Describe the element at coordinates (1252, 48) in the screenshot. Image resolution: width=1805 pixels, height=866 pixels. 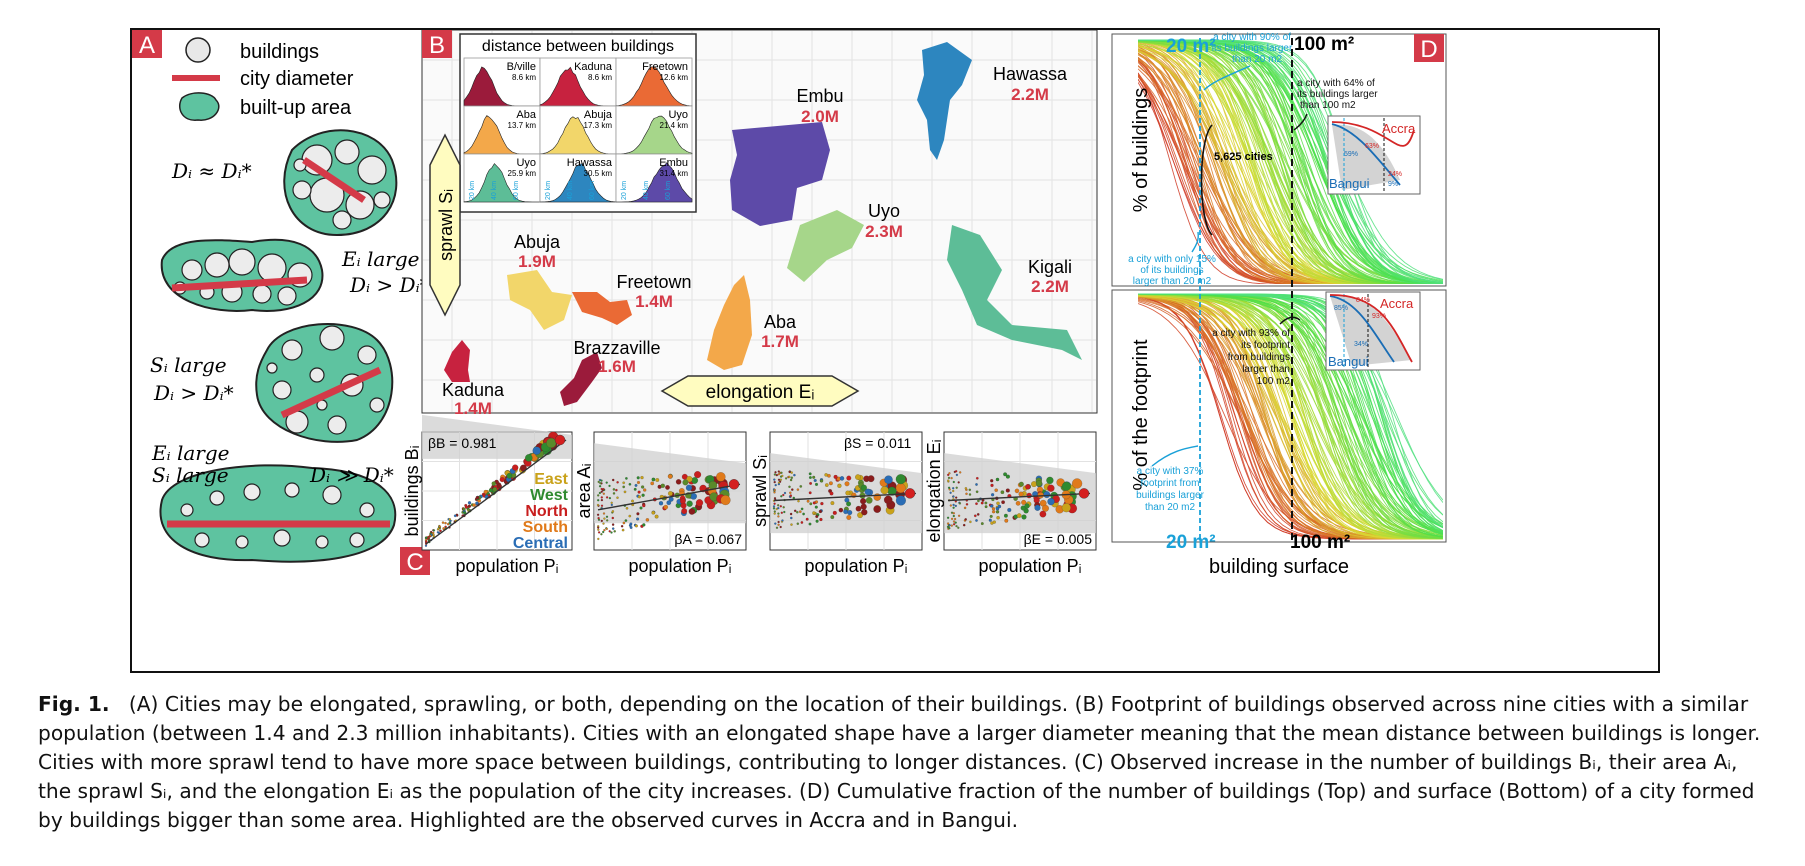
I see `a90-line2: its buildings larger` at that location.